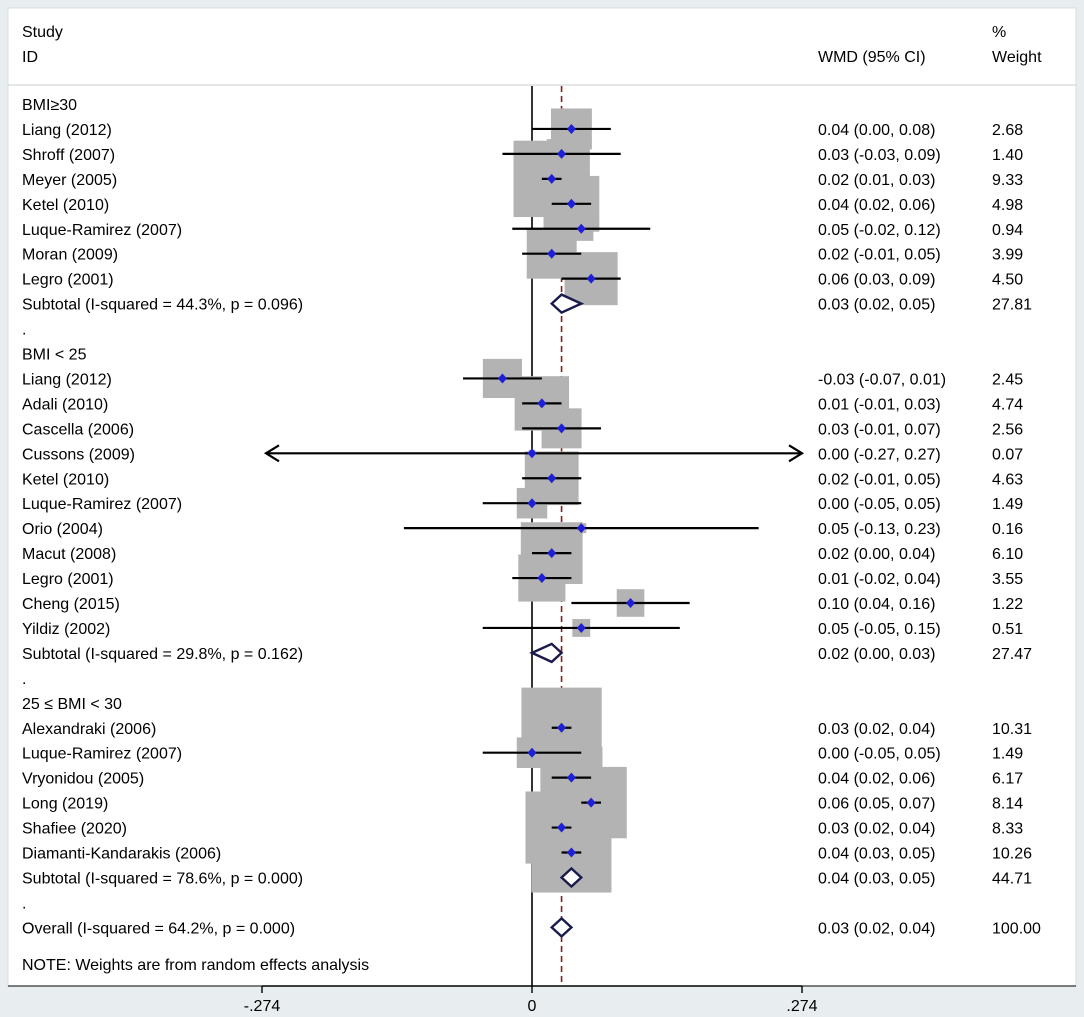 Image resolution: width=1084 pixels, height=1017 pixels. What do you see at coordinates (1017, 57) in the screenshot?
I see `header-weight-line2: Weight` at bounding box center [1017, 57].